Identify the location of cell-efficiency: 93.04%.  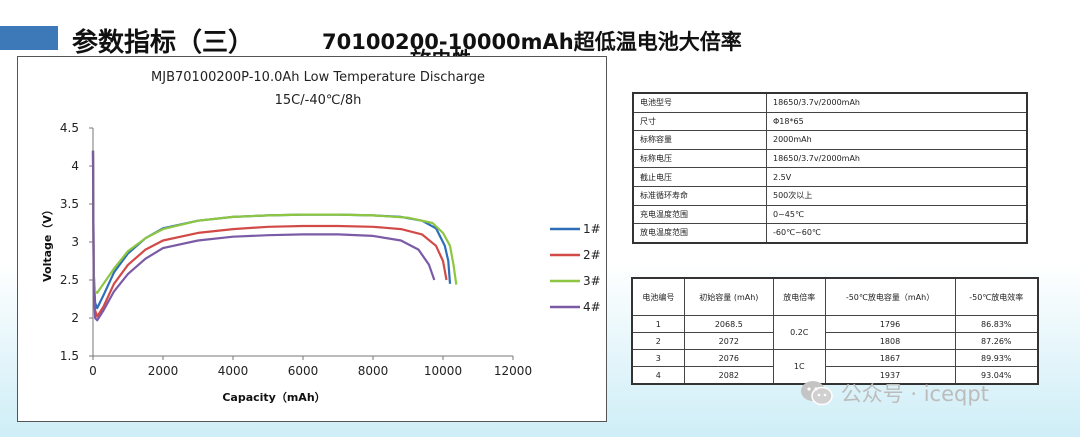
(996, 375).